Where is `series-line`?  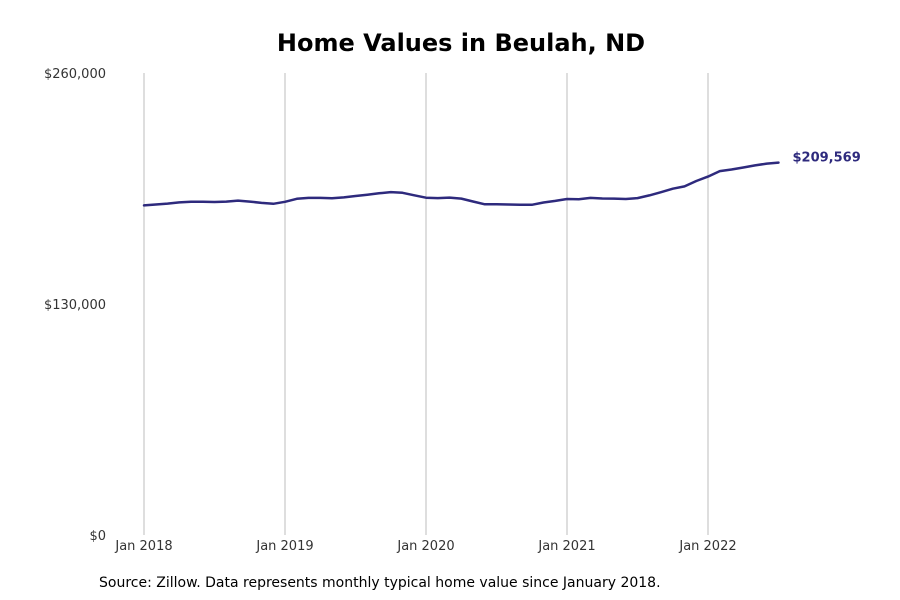 series-line is located at coordinates (461, 184).